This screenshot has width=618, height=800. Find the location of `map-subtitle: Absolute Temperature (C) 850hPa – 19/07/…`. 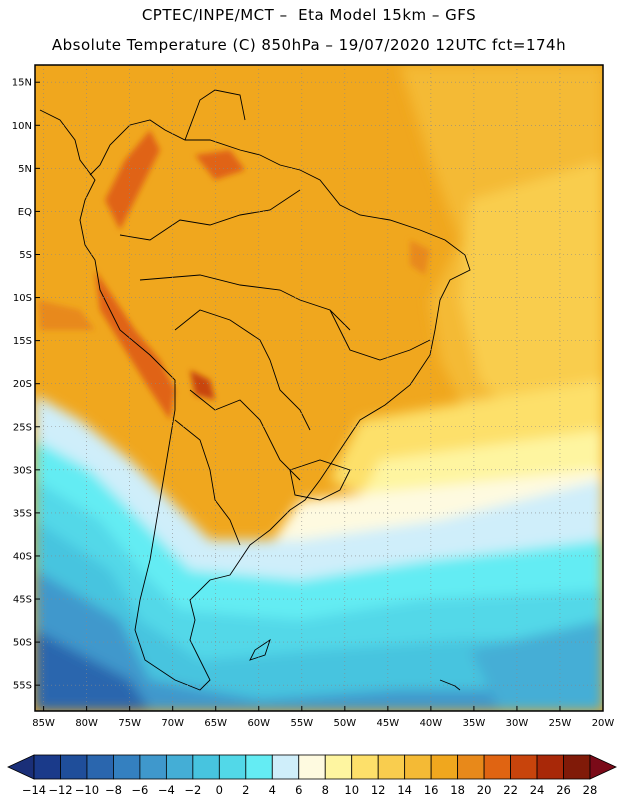

map-subtitle: Absolute Temperature (C) 850hPa – 19/07/… is located at coordinates (309, 45).